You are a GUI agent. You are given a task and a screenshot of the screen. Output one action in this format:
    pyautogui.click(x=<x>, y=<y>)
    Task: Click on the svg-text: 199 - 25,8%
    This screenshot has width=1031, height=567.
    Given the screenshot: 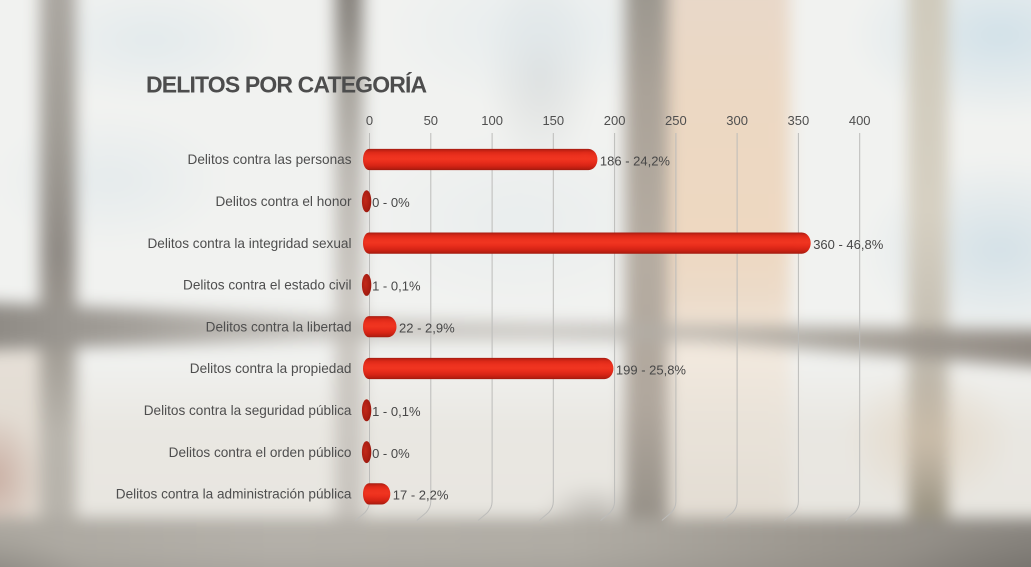 What is the action you would take?
    pyautogui.click(x=651, y=369)
    